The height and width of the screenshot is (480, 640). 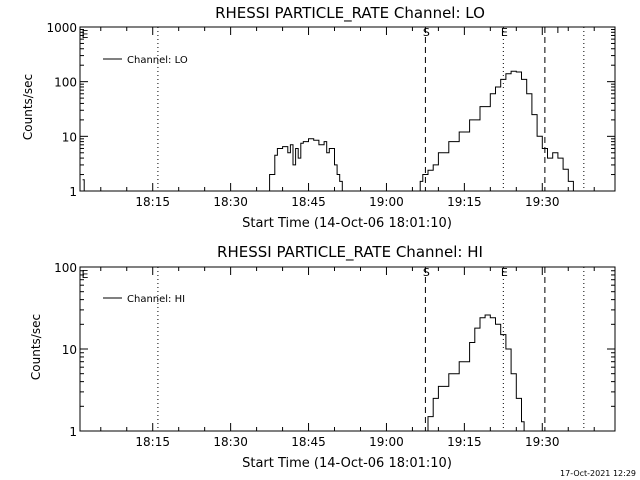 I want to click on legend: Channel: HI, so click(x=144, y=299).